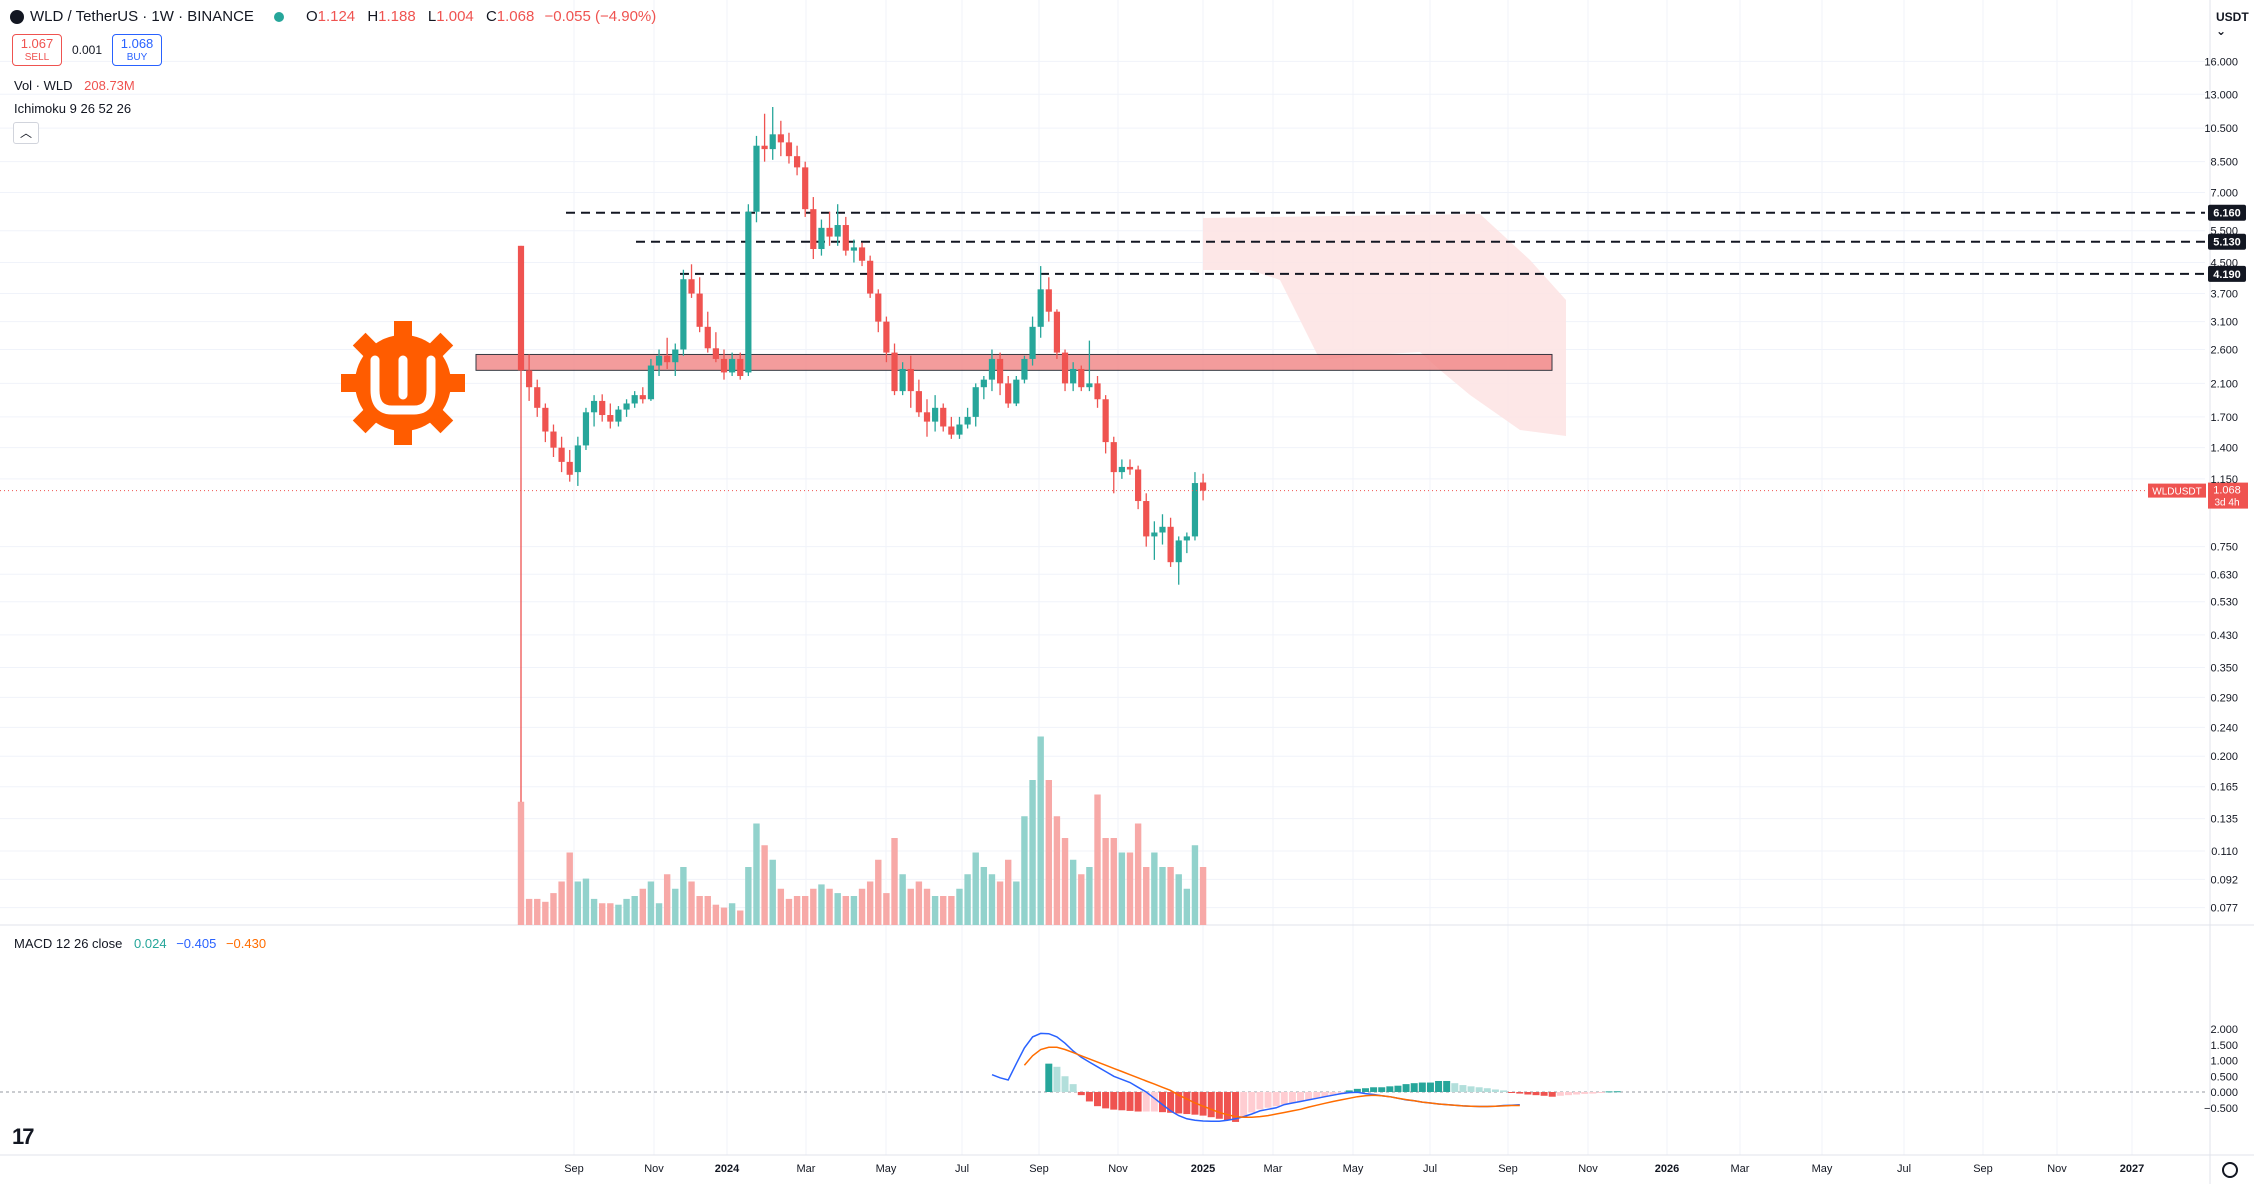  I want to click on volume-bars, so click(862, 830).